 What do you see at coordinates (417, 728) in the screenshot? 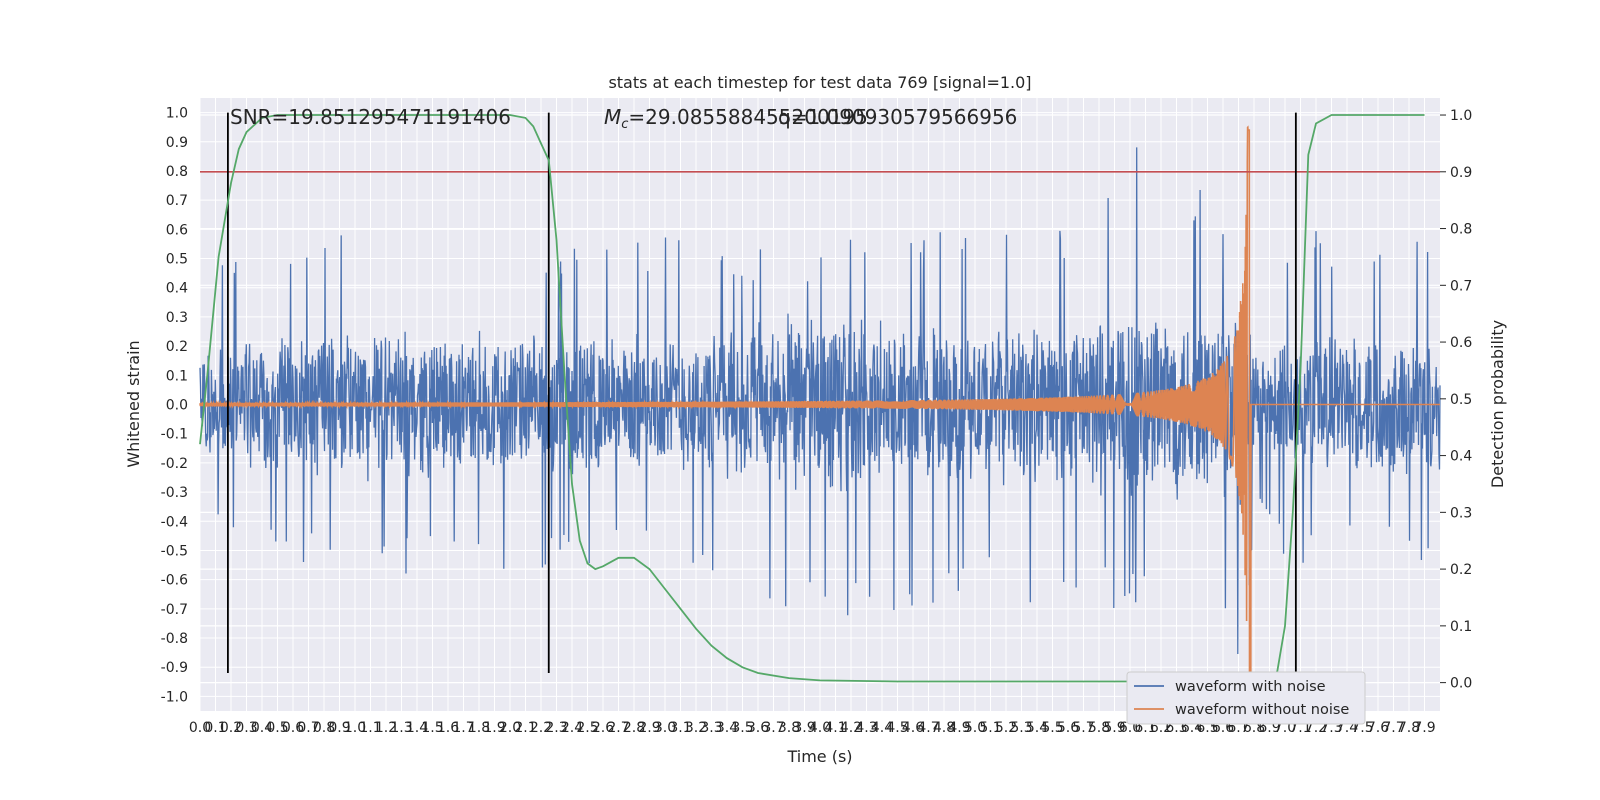
I see `x-tick-label: 1.4` at bounding box center [417, 728].